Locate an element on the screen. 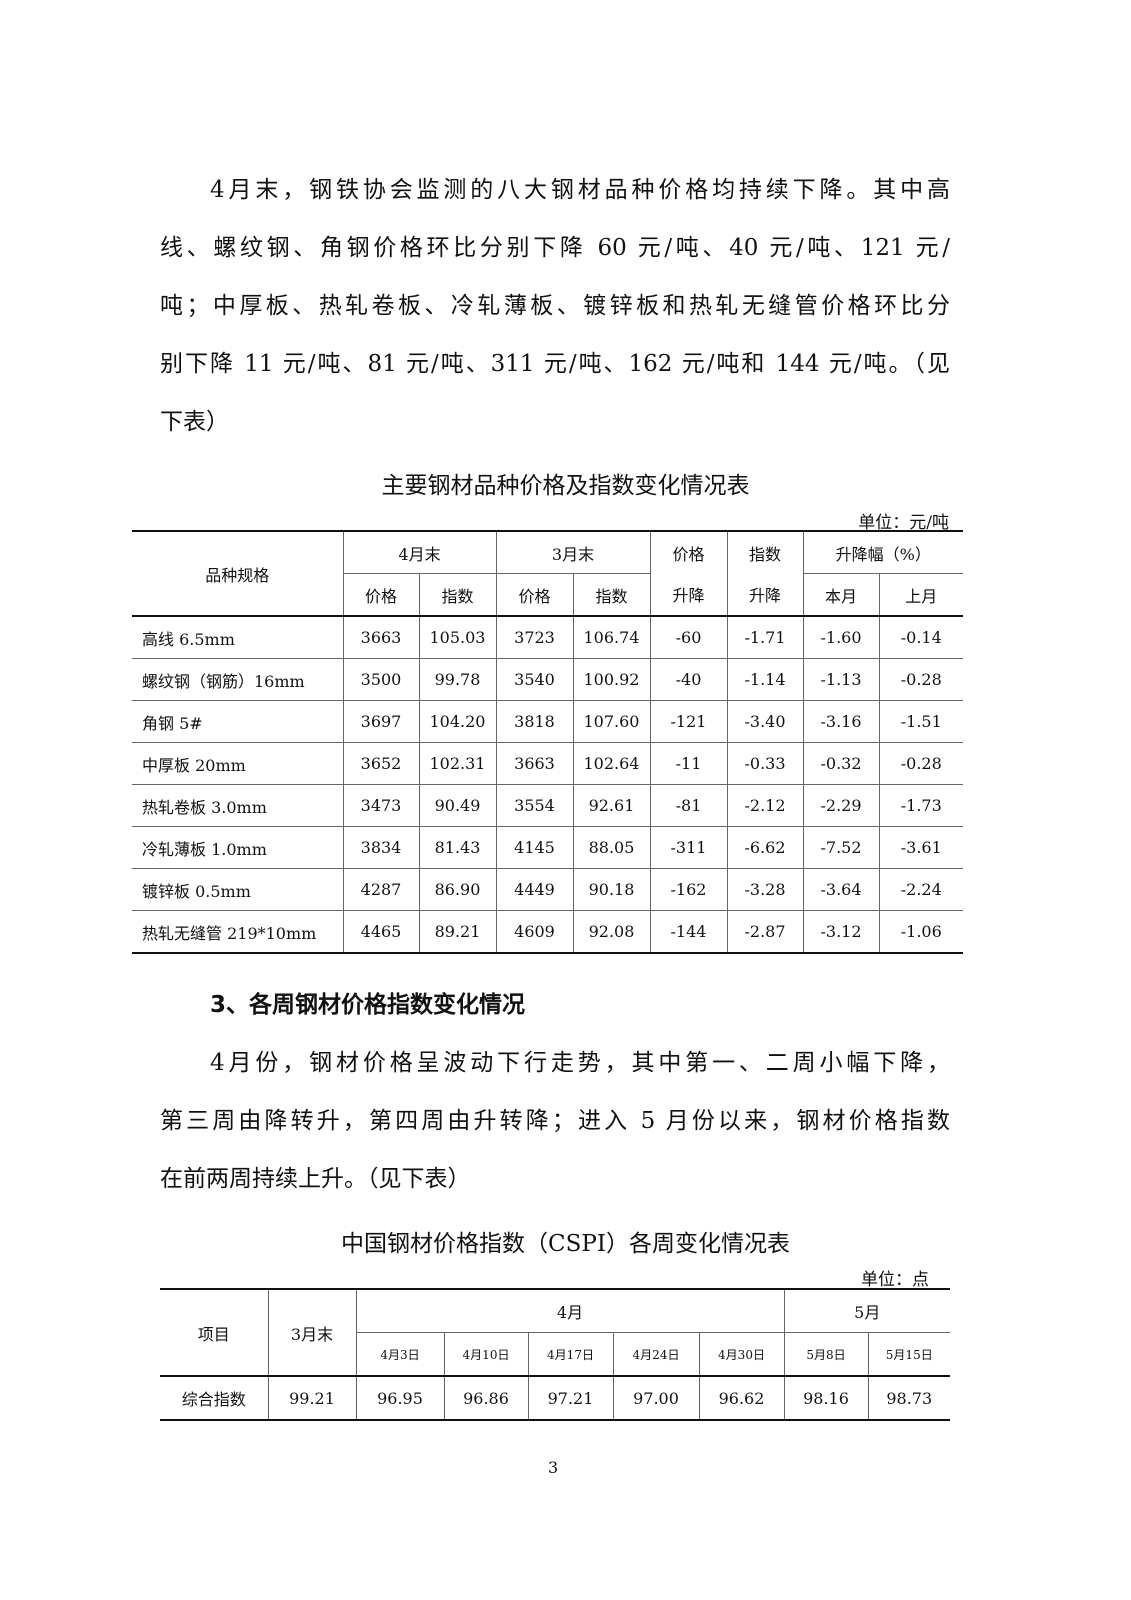 The image size is (1131, 1600). header-pct-change: 升降幅（%） is located at coordinates (882, 552).